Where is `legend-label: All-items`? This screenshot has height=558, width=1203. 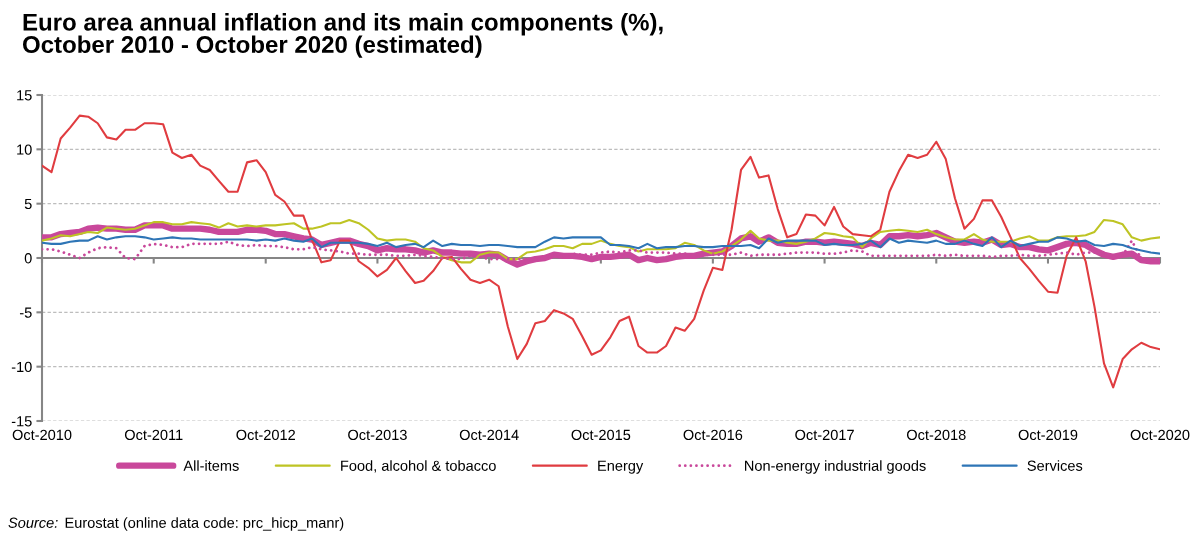
legend-label: All-items is located at coordinates (211, 465).